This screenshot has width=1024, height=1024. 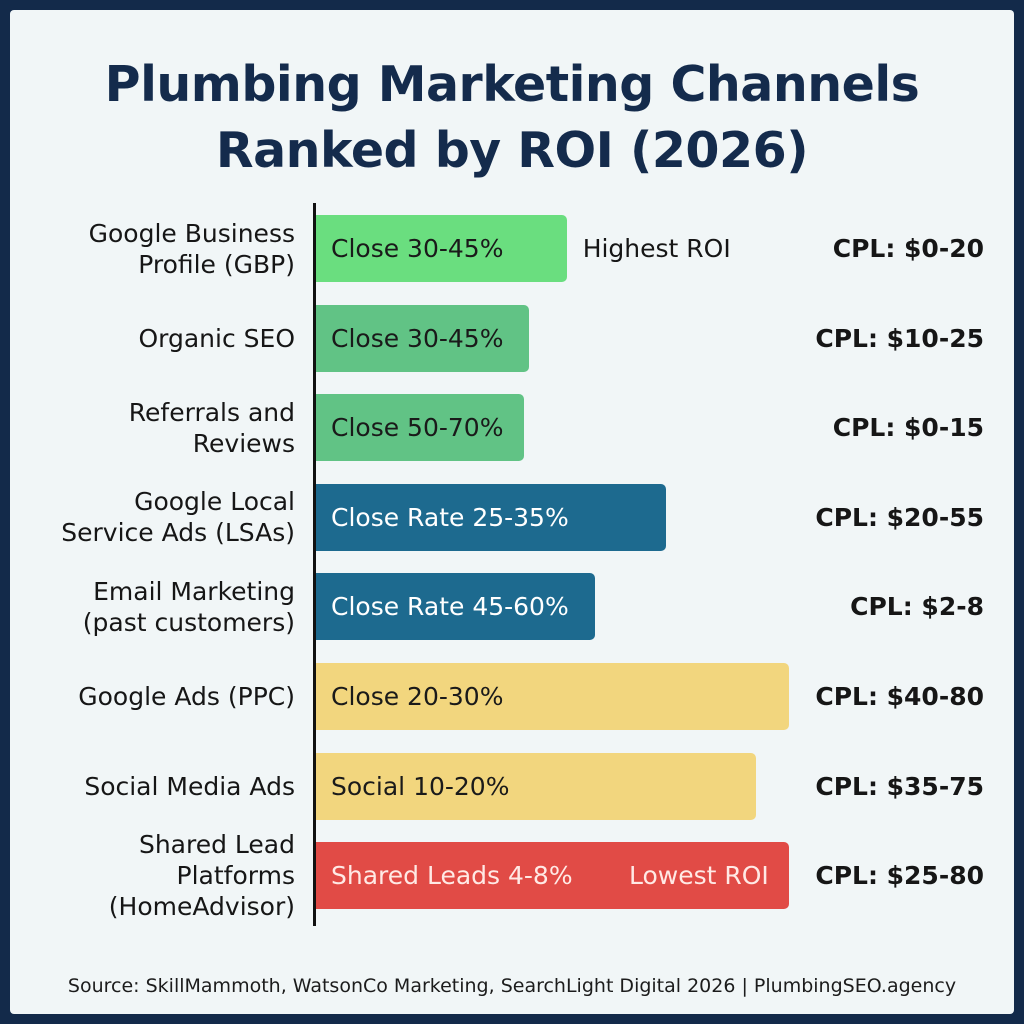 I want to click on bar-label: Close 20-30%, so click(x=417, y=696).